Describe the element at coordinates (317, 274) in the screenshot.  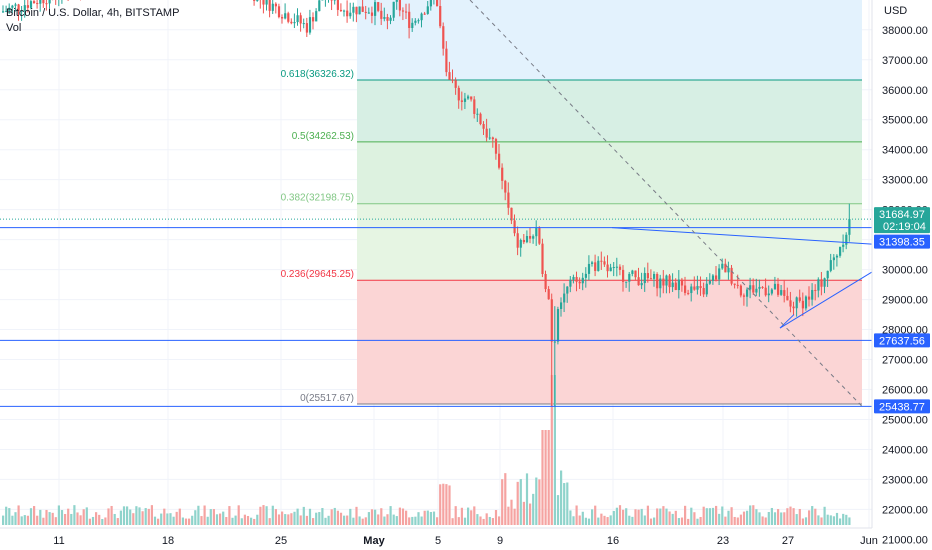
I see `fib-level-label: 0.236(29645.25)` at that location.